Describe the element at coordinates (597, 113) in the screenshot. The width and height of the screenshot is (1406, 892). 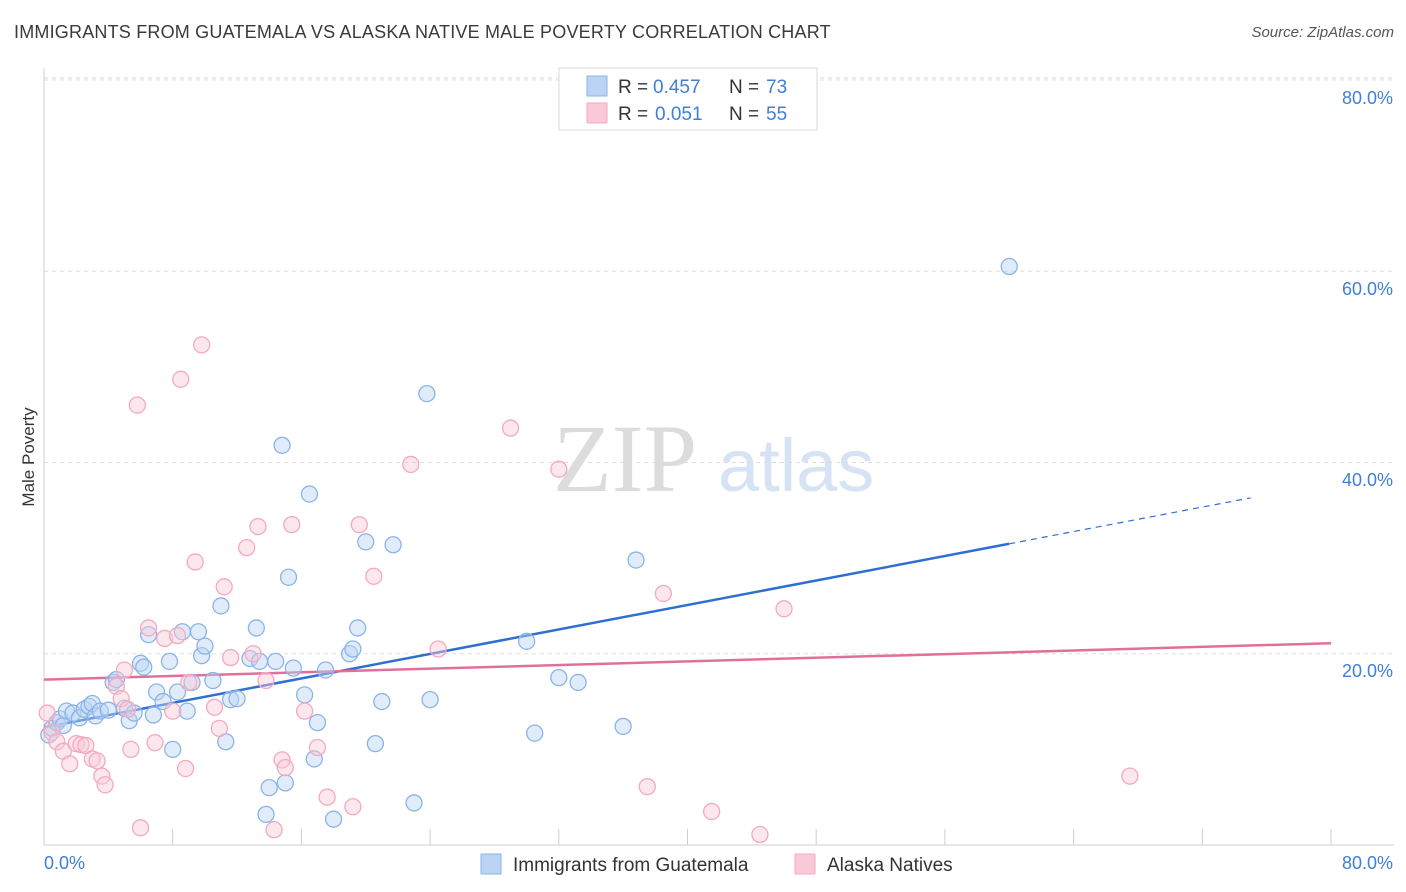
I see `legend-swatch-alaska` at that location.